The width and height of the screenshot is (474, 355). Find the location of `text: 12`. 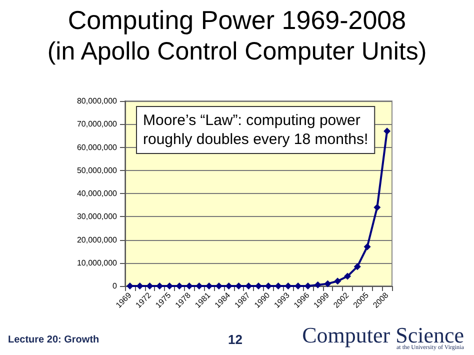

text: 12 is located at coordinates (235, 339).